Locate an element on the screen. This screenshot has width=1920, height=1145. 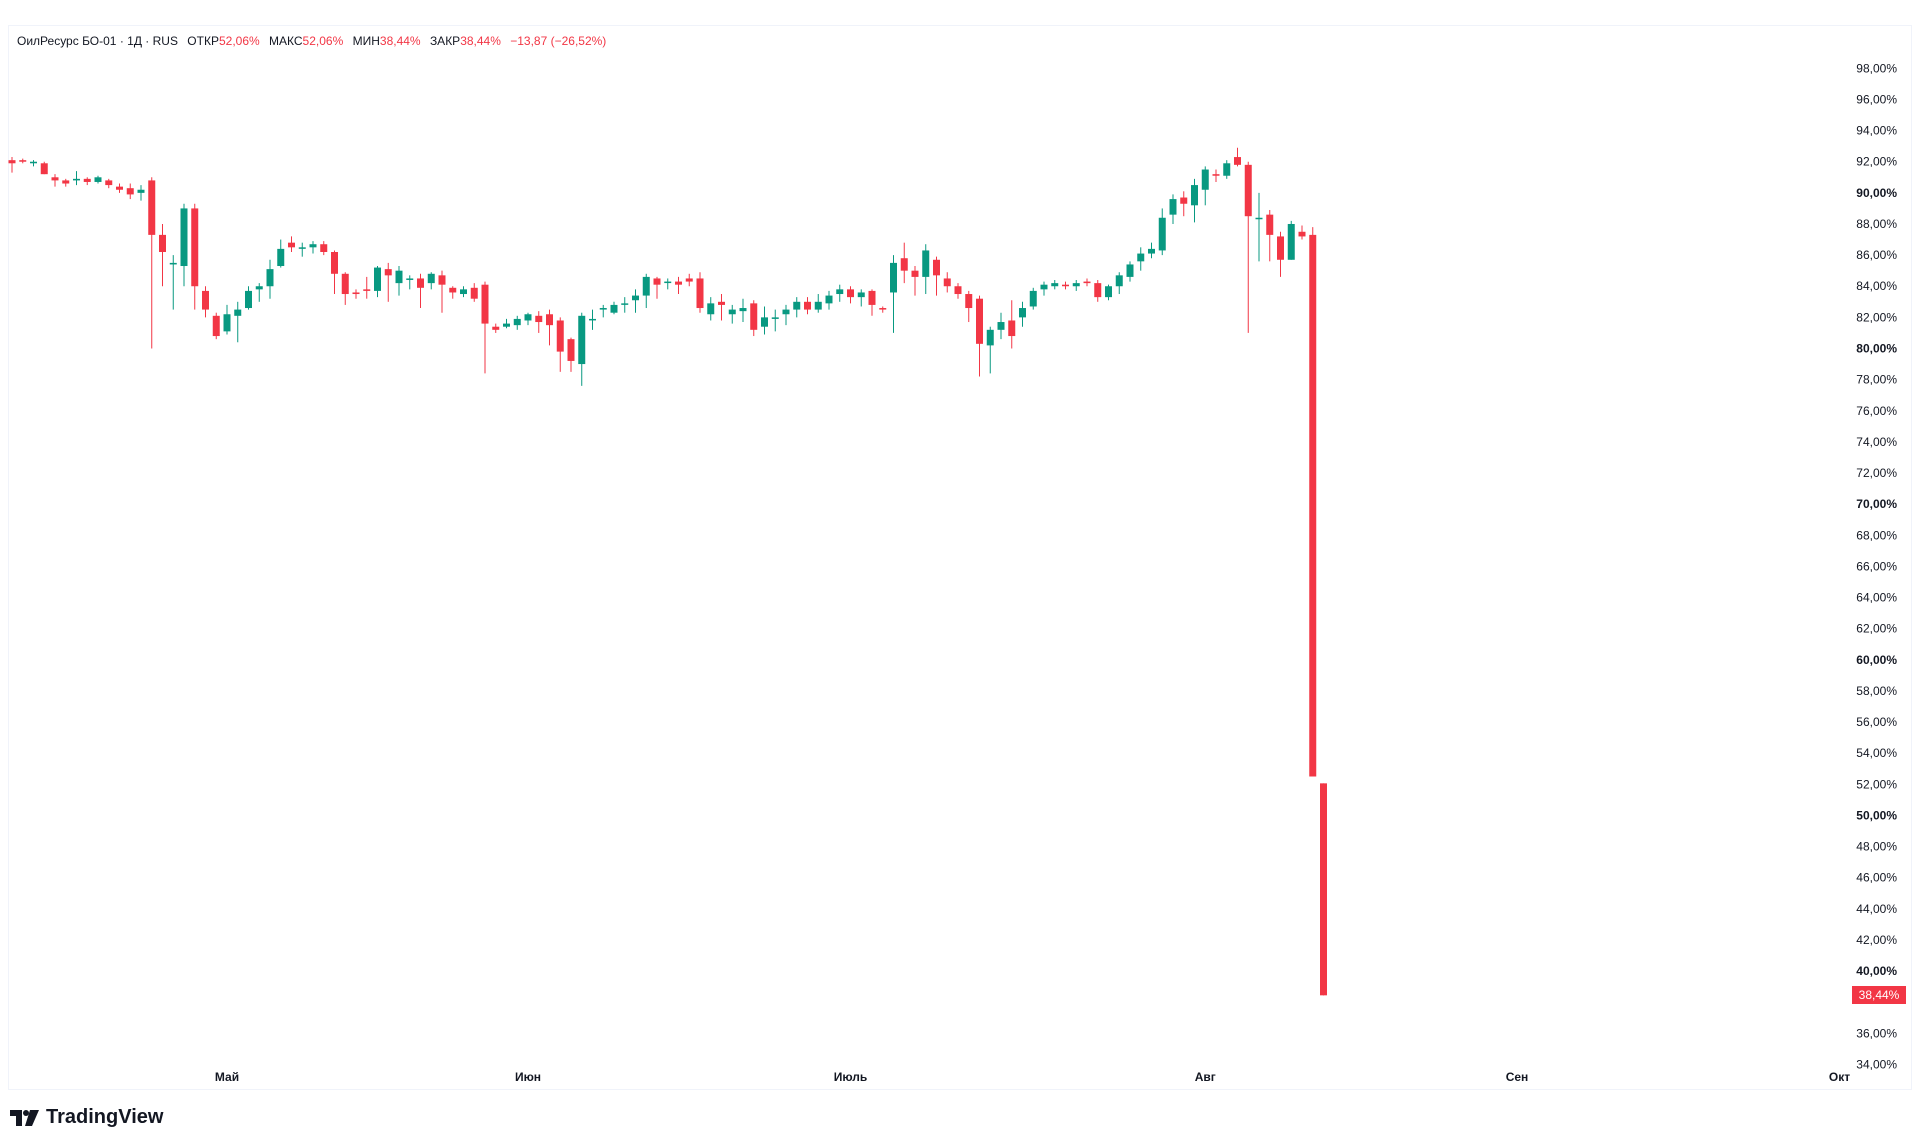
price-tick-label: 86,00% is located at coordinates (1876, 255).